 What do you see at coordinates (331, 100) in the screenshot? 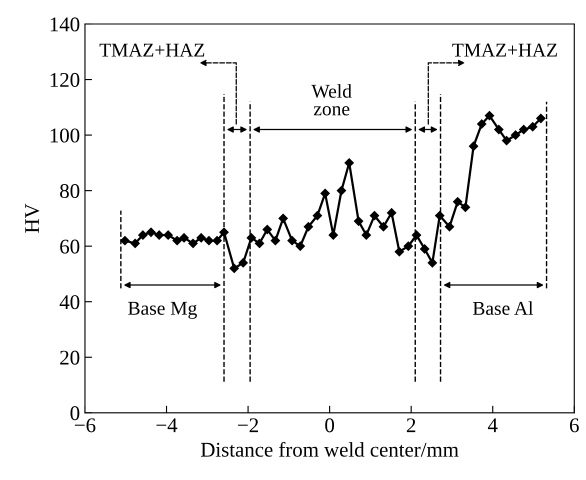
I see `annotation: Weld zone` at bounding box center [331, 100].